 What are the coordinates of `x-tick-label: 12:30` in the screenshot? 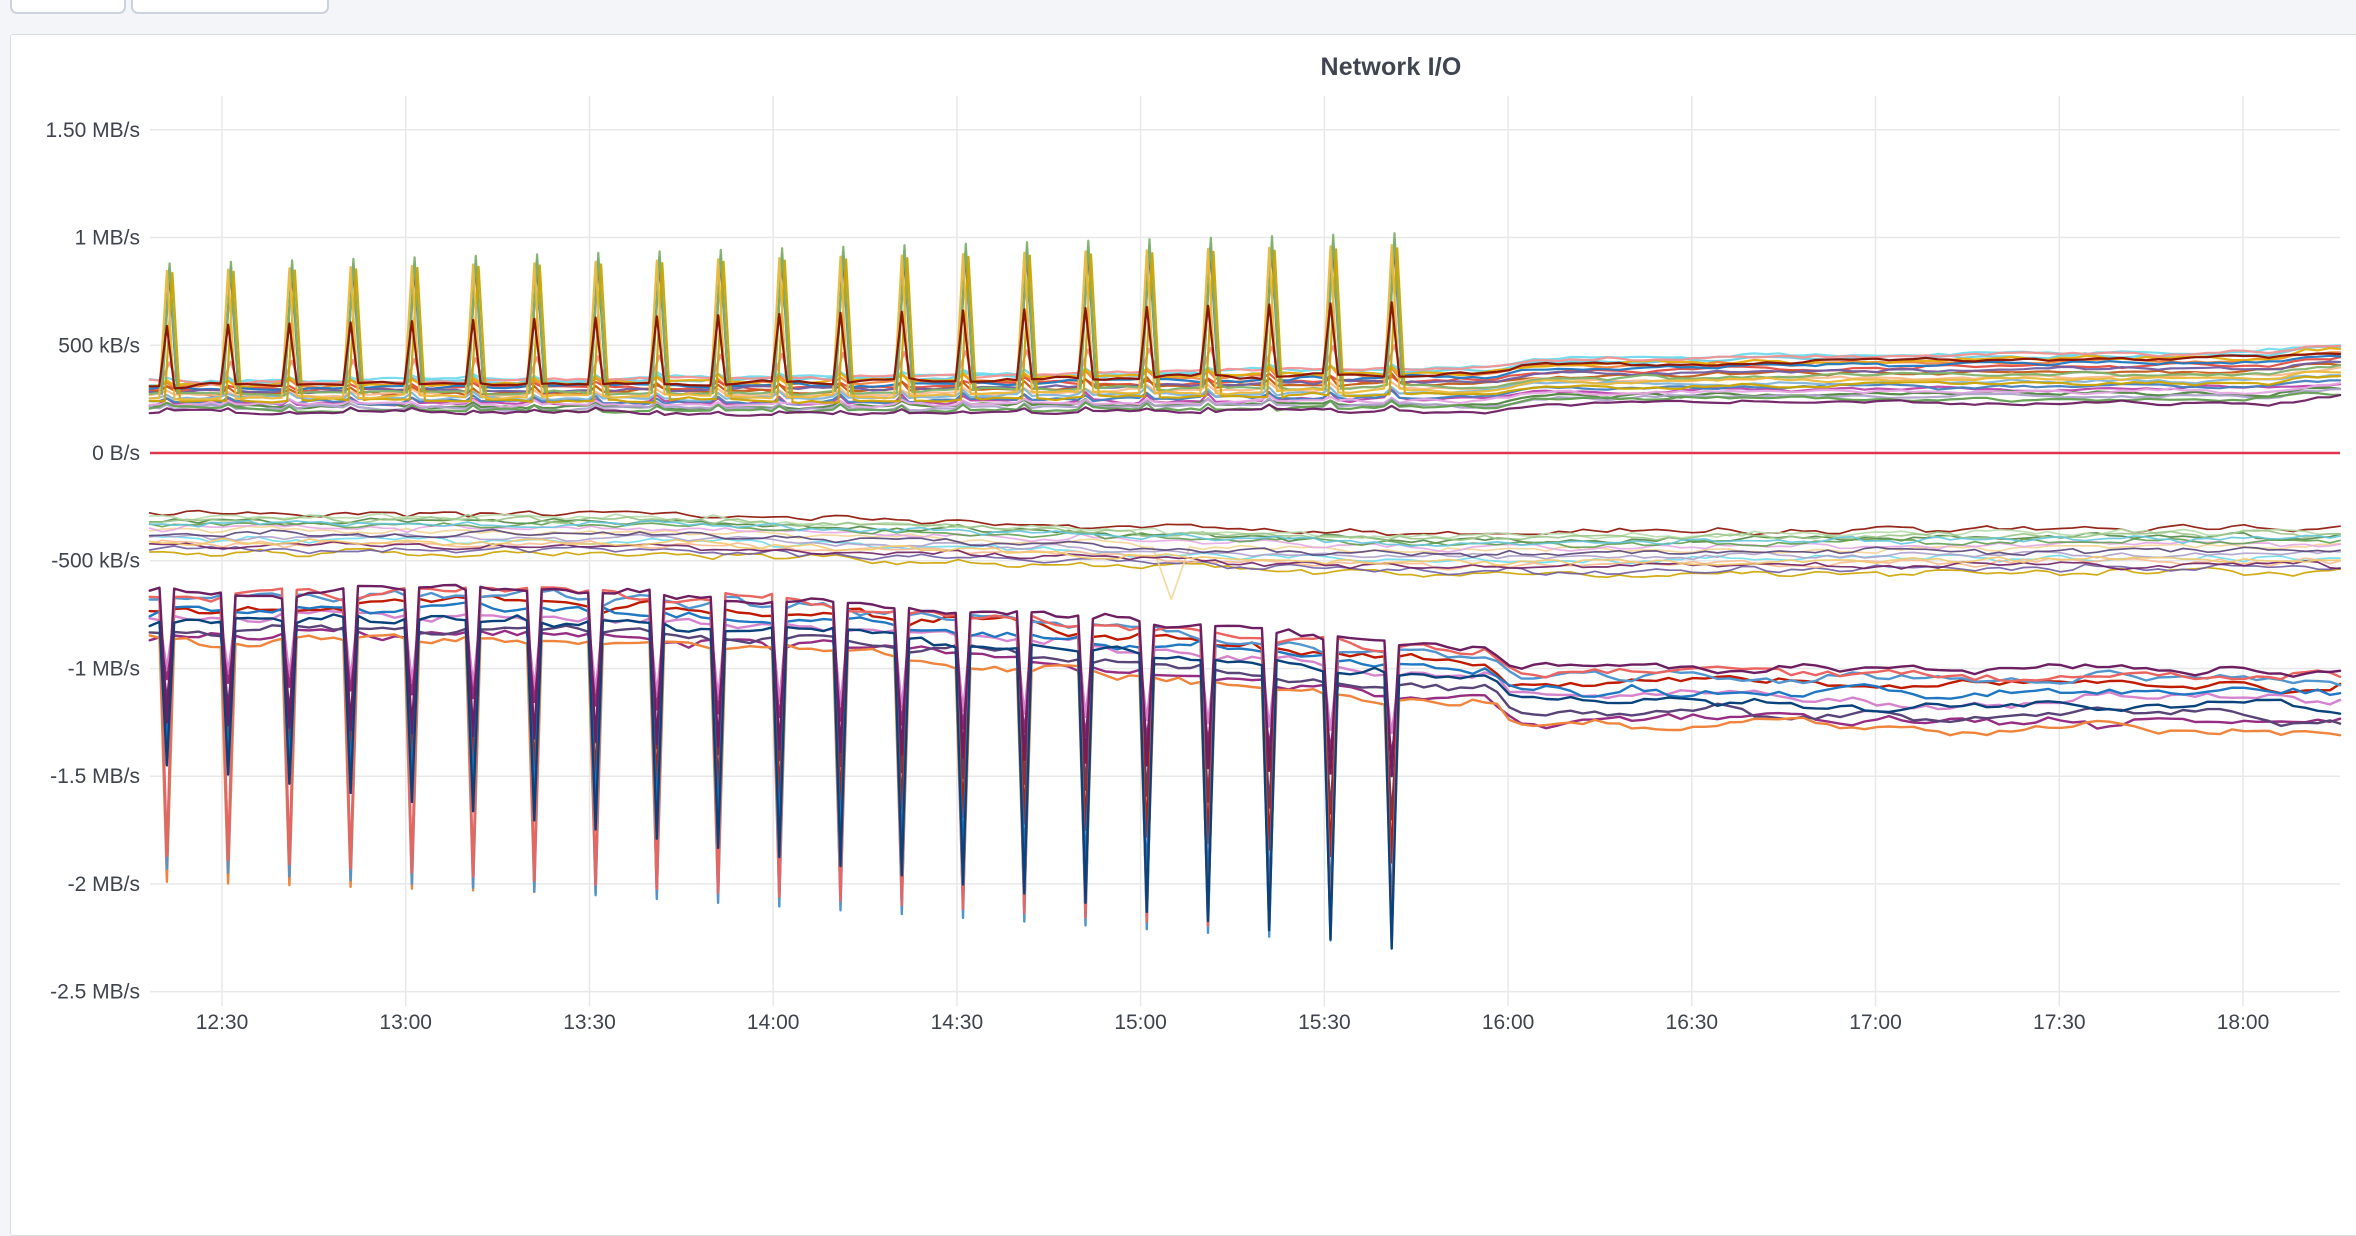 It's located at (222, 1022).